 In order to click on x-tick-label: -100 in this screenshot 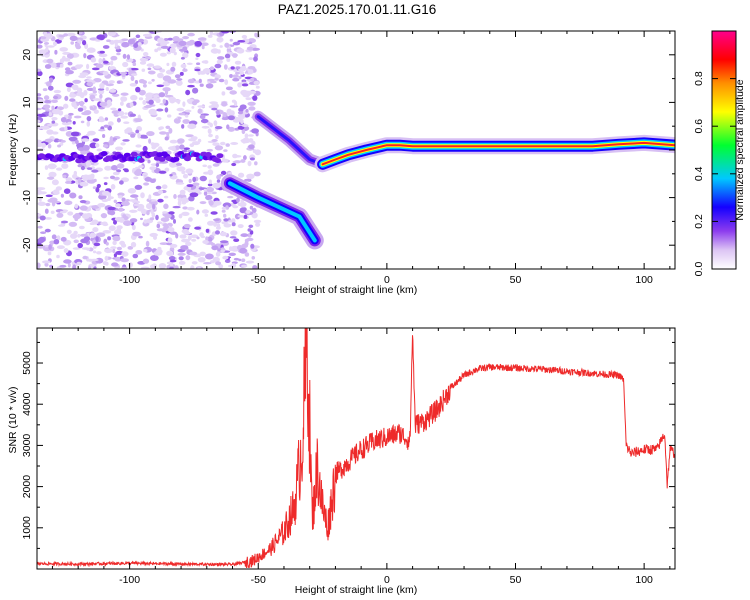, I will do `click(129, 580)`.